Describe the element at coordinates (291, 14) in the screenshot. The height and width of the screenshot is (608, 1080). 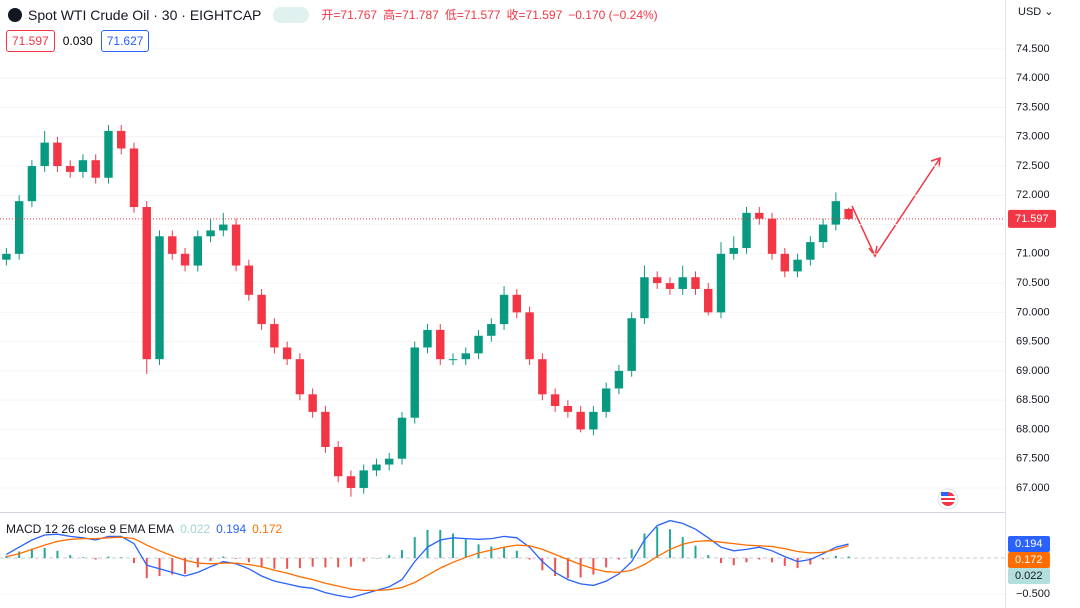
I see `status-badge` at that location.